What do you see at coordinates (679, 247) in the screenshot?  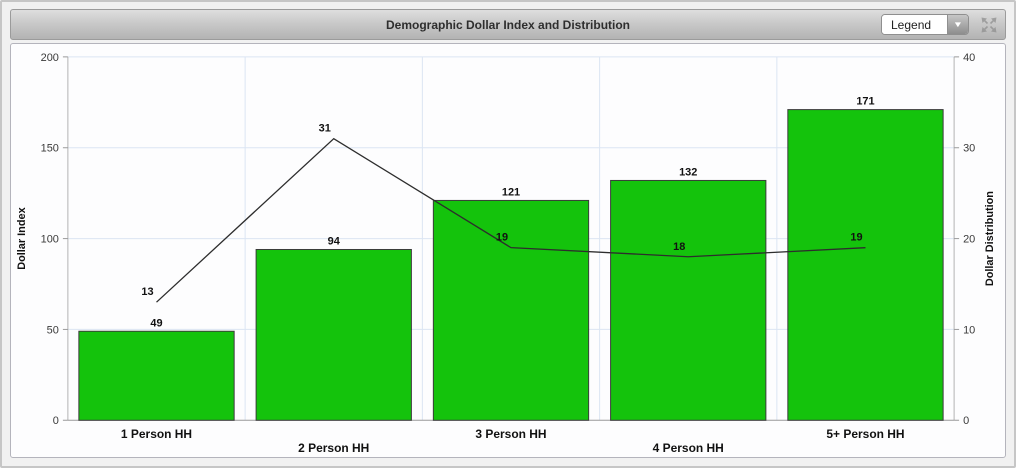 I see `line-value-label: 18` at bounding box center [679, 247].